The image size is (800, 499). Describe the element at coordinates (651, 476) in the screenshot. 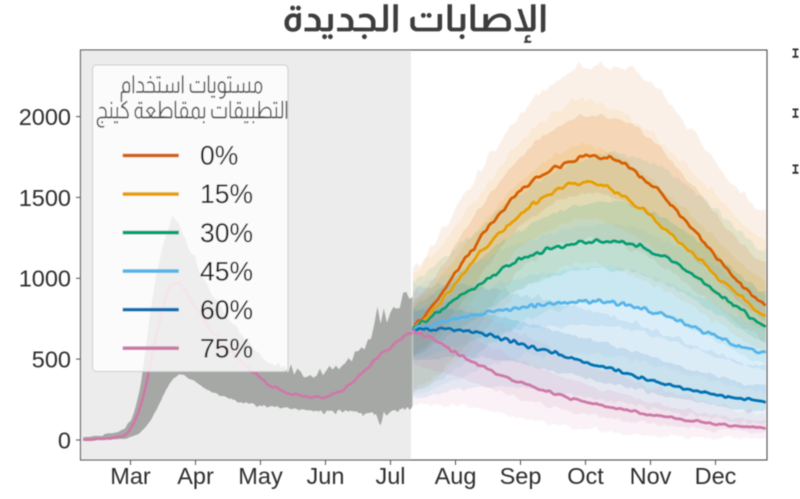

I see `svg-text: Nov` at that location.